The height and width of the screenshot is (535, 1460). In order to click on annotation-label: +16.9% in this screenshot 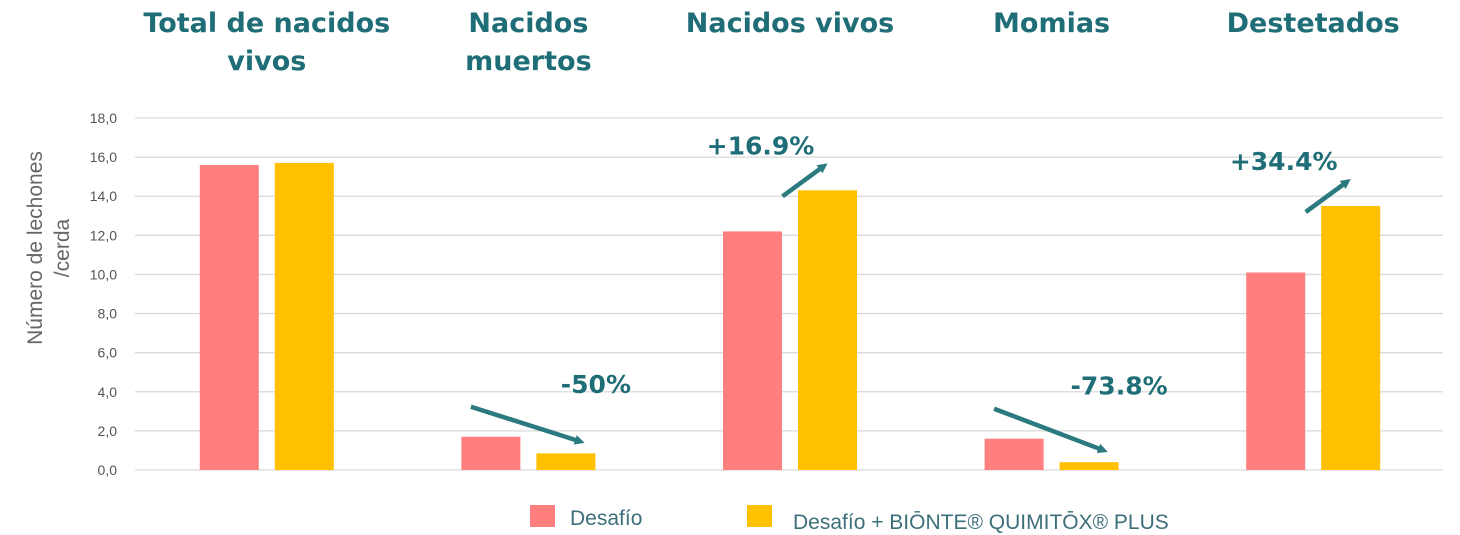, I will do `click(761, 145)`.